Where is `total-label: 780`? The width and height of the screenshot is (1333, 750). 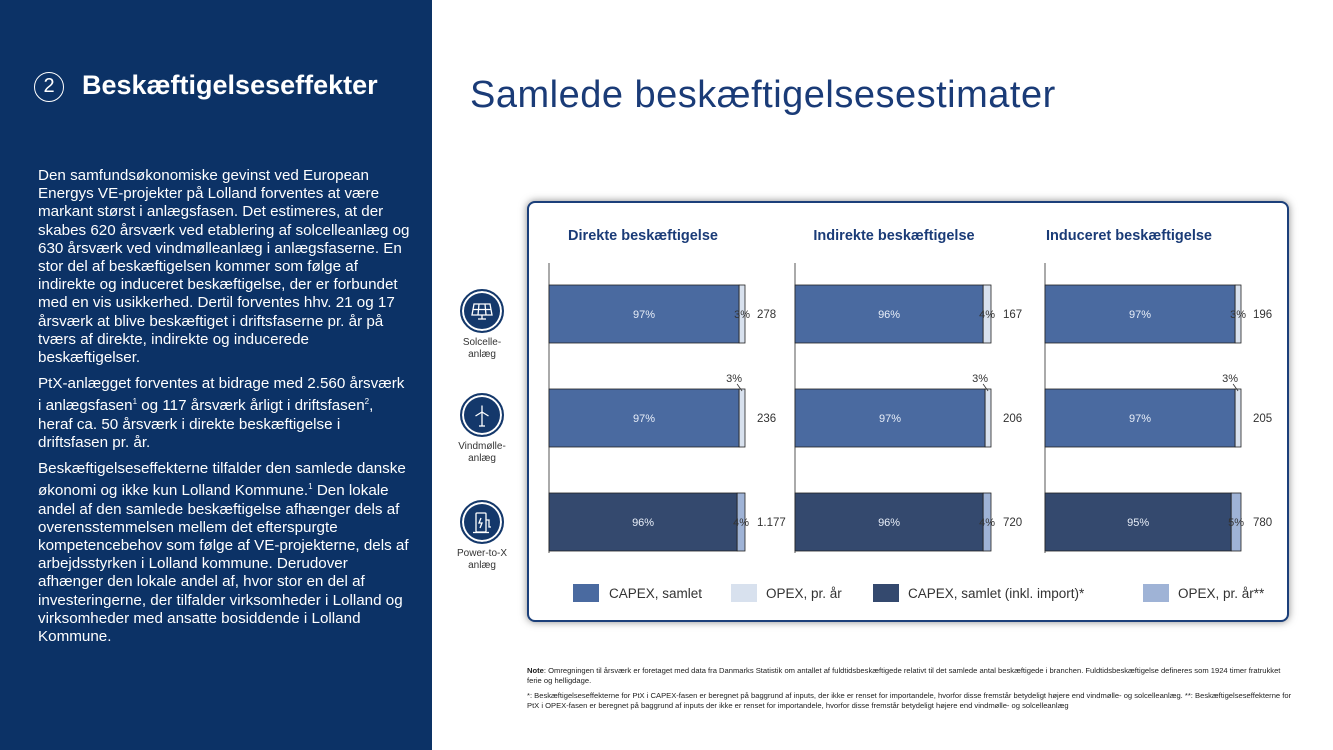 total-label: 780 is located at coordinates (1262, 523).